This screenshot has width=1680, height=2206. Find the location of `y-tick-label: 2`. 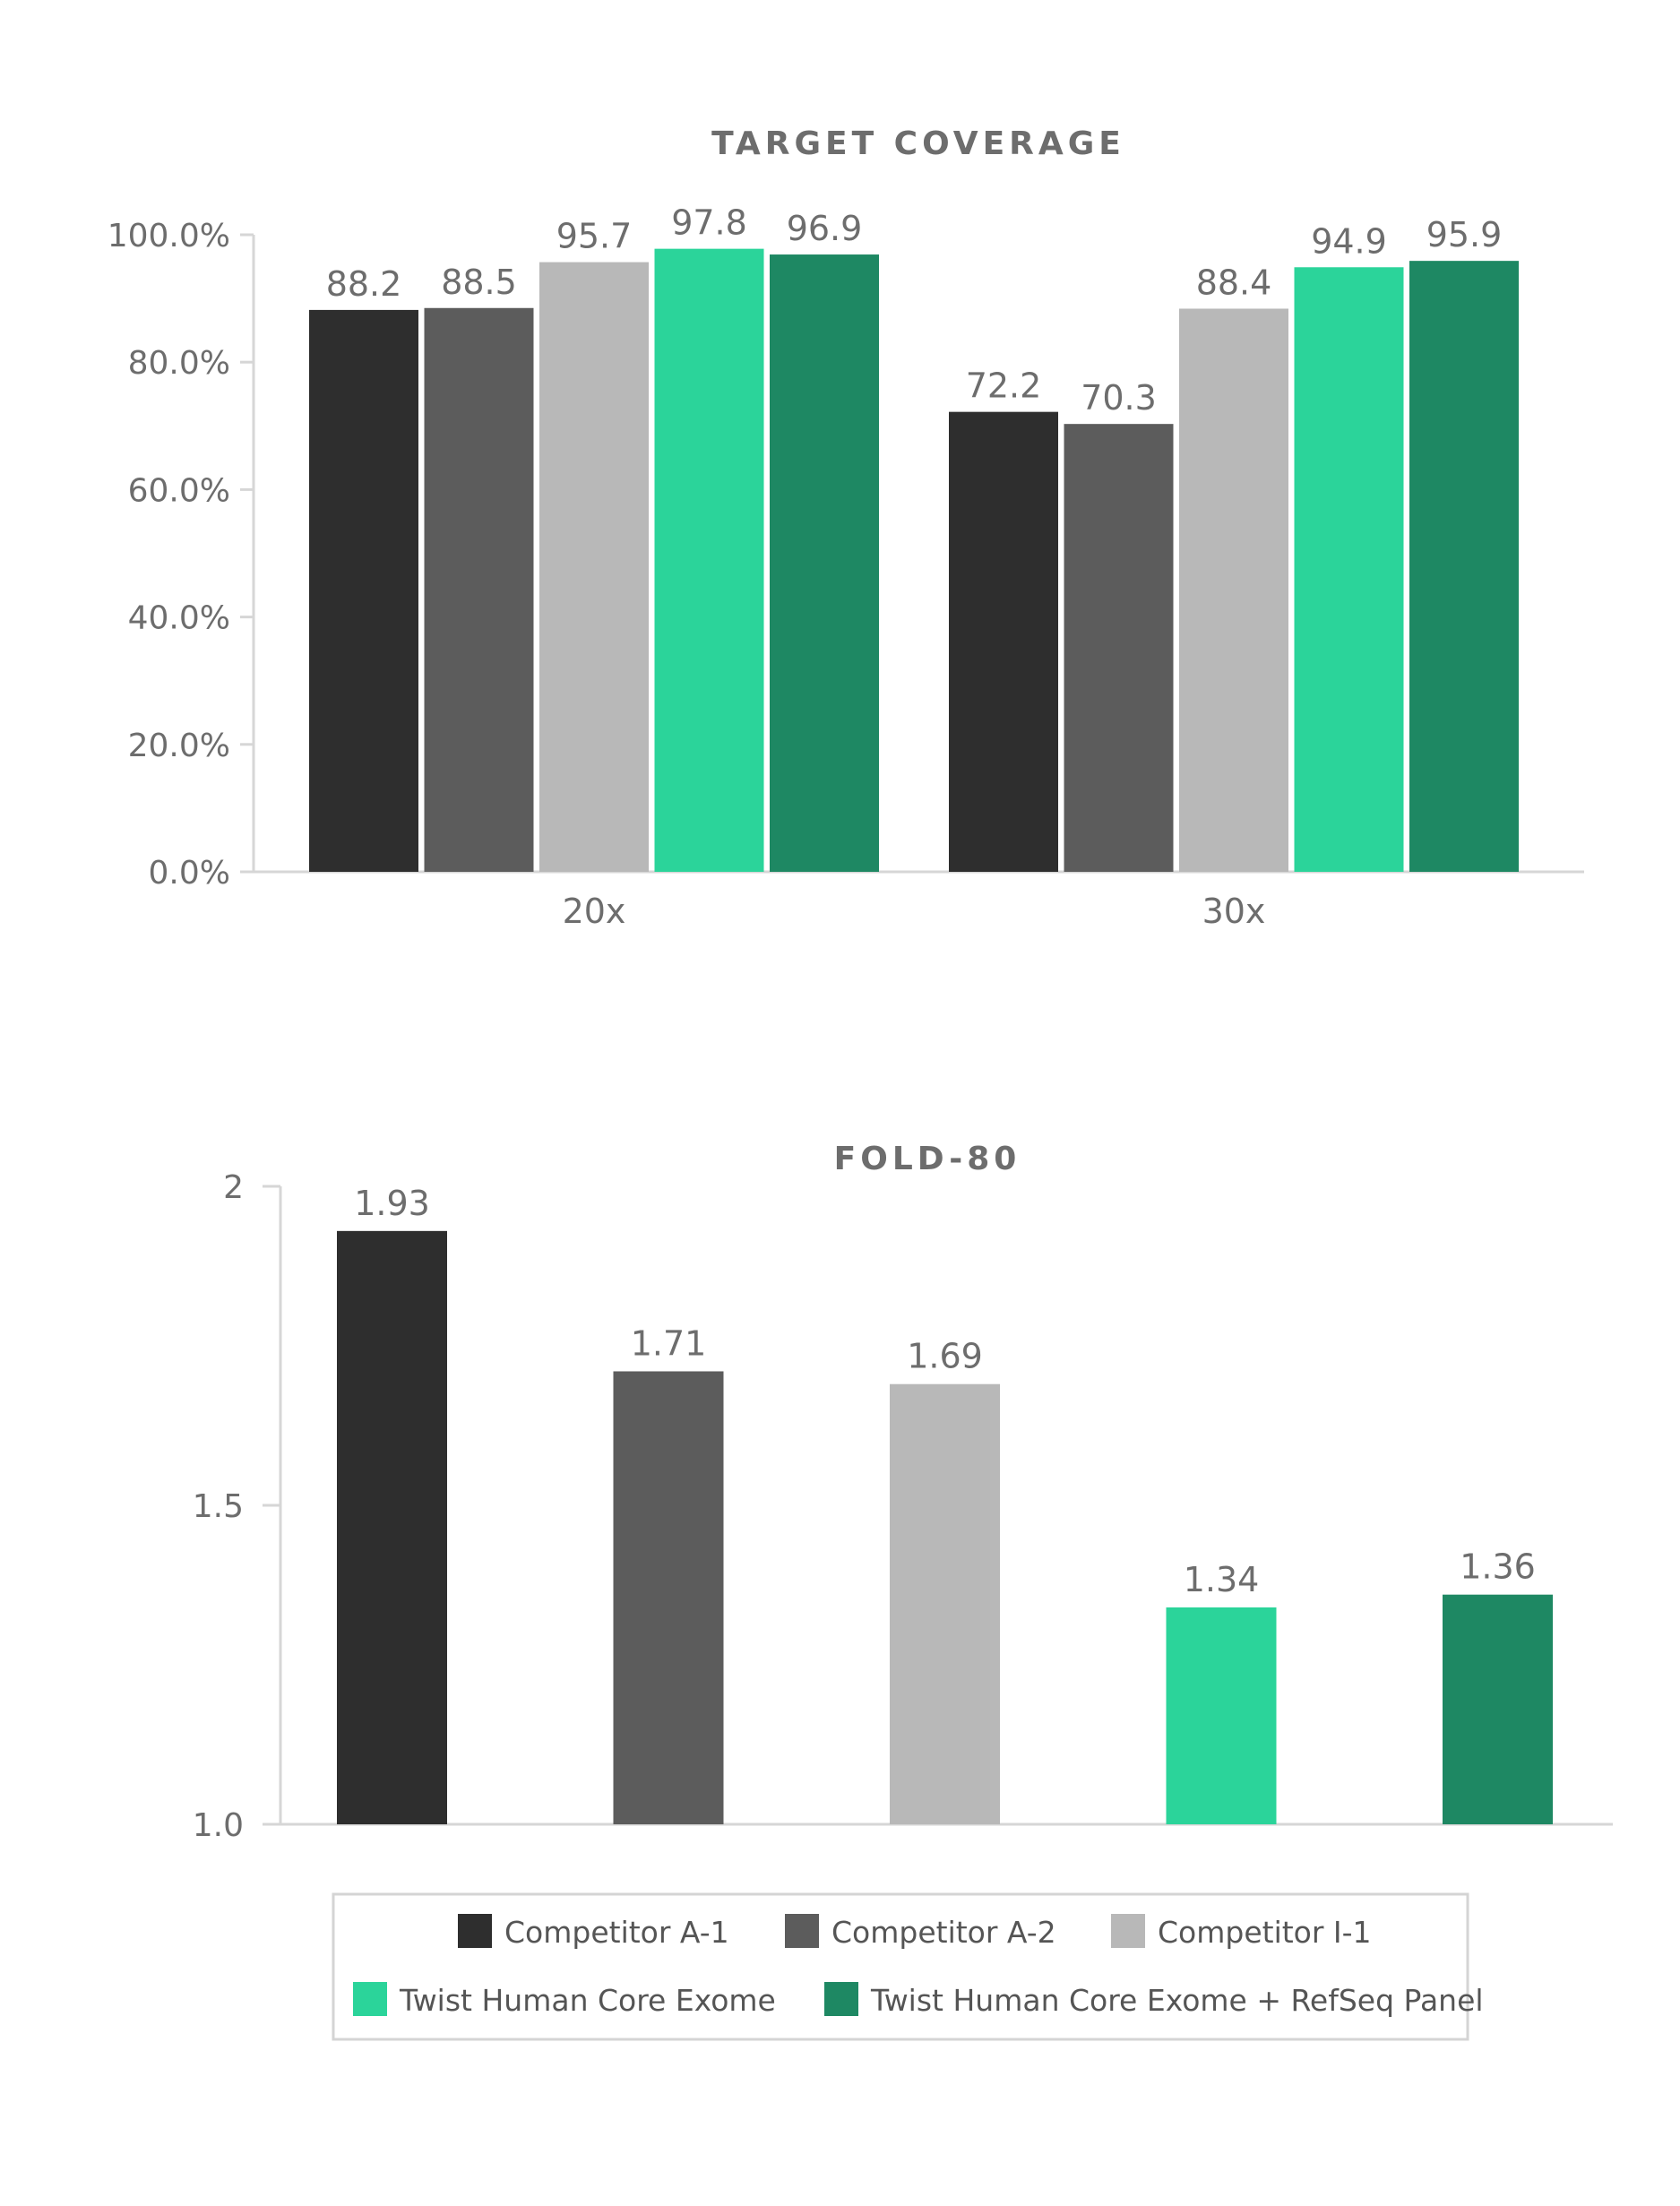

y-tick-label: 2 is located at coordinates (233, 1188).